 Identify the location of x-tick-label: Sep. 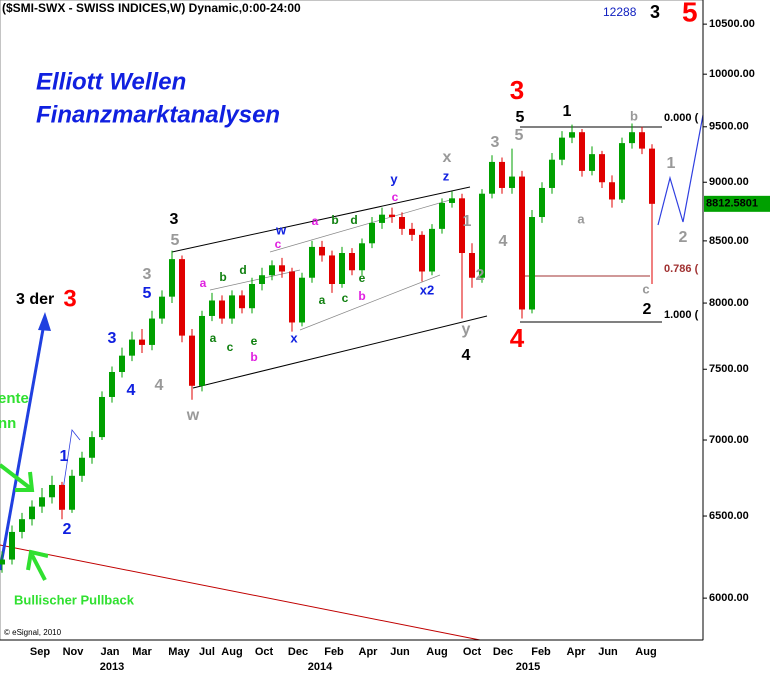
(40, 652).